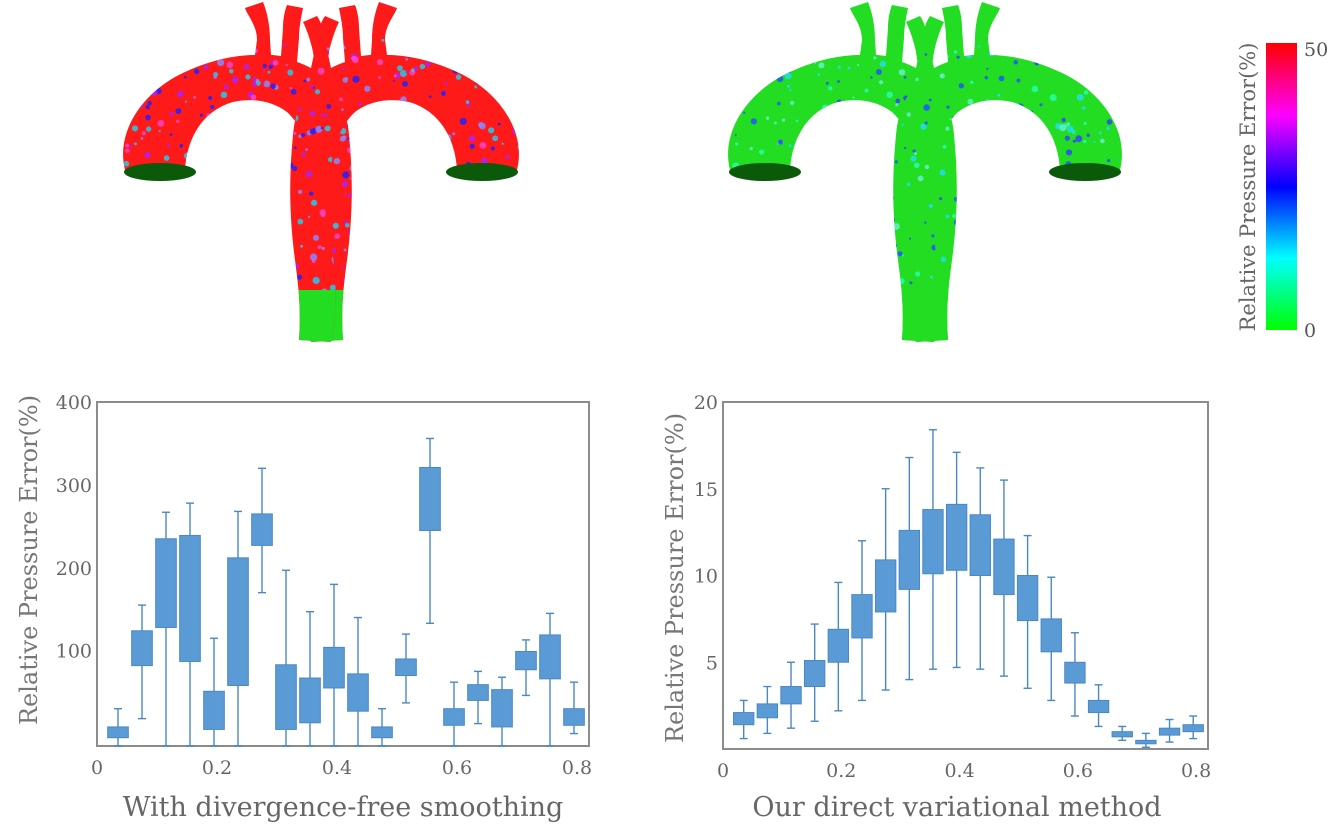  I want to click on aorta-render-right-back, so click(1007, 172).